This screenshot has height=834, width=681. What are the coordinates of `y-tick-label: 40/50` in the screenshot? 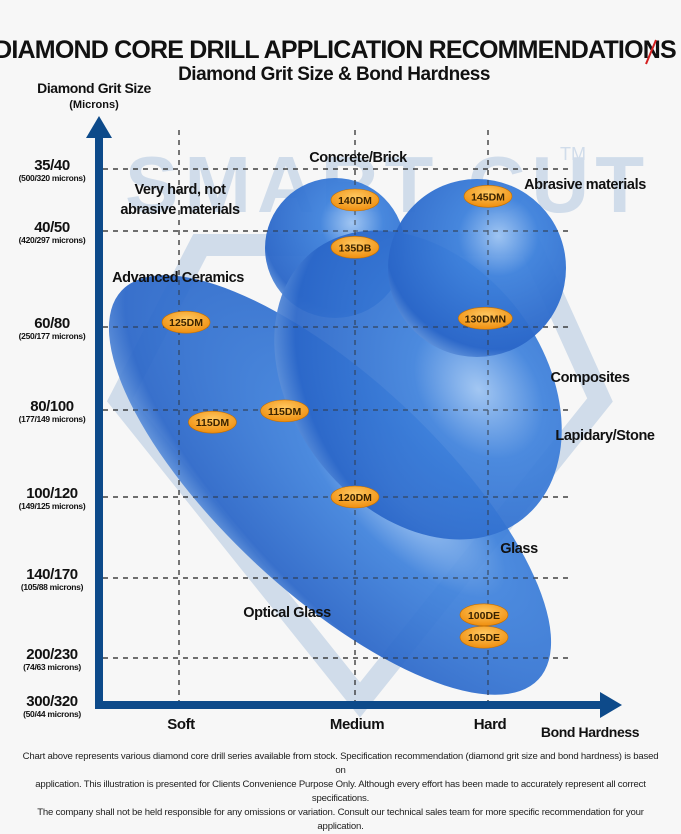 It's located at (52, 227).